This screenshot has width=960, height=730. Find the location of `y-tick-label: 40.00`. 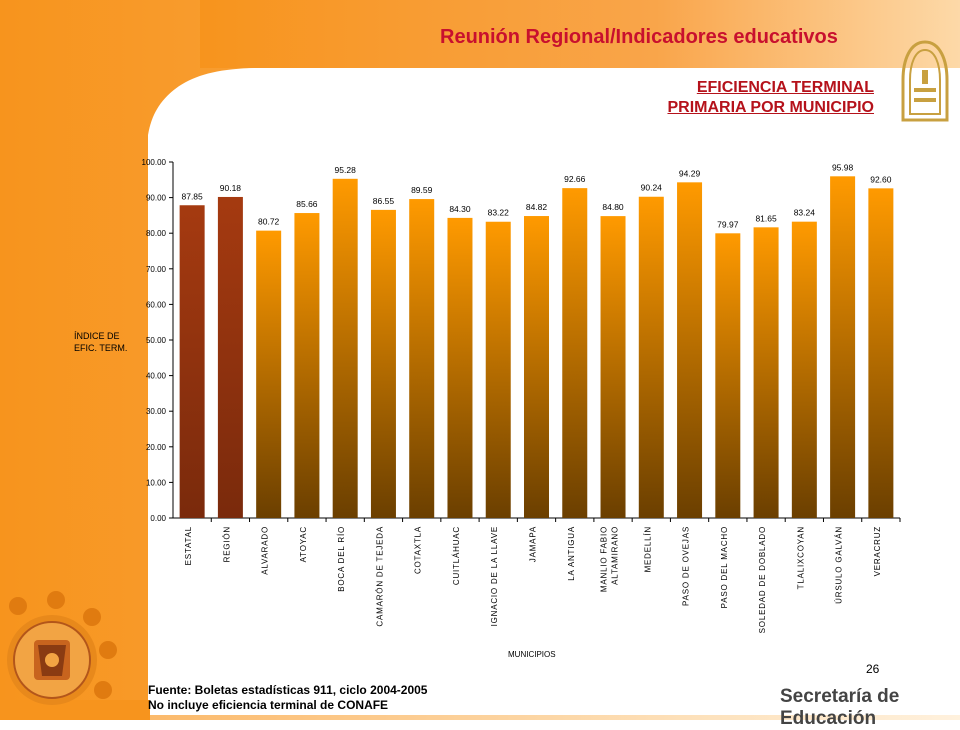

y-tick-label: 40.00 is located at coordinates (156, 376).